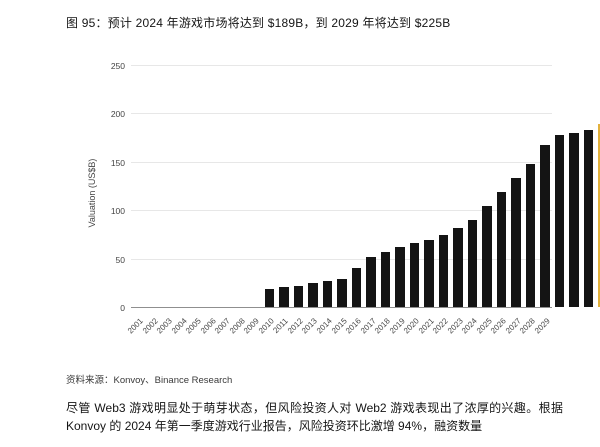 The width and height of the screenshot is (600, 447). What do you see at coordinates (120, 259) in the screenshot?
I see `y-tick-50: 50` at bounding box center [120, 259].